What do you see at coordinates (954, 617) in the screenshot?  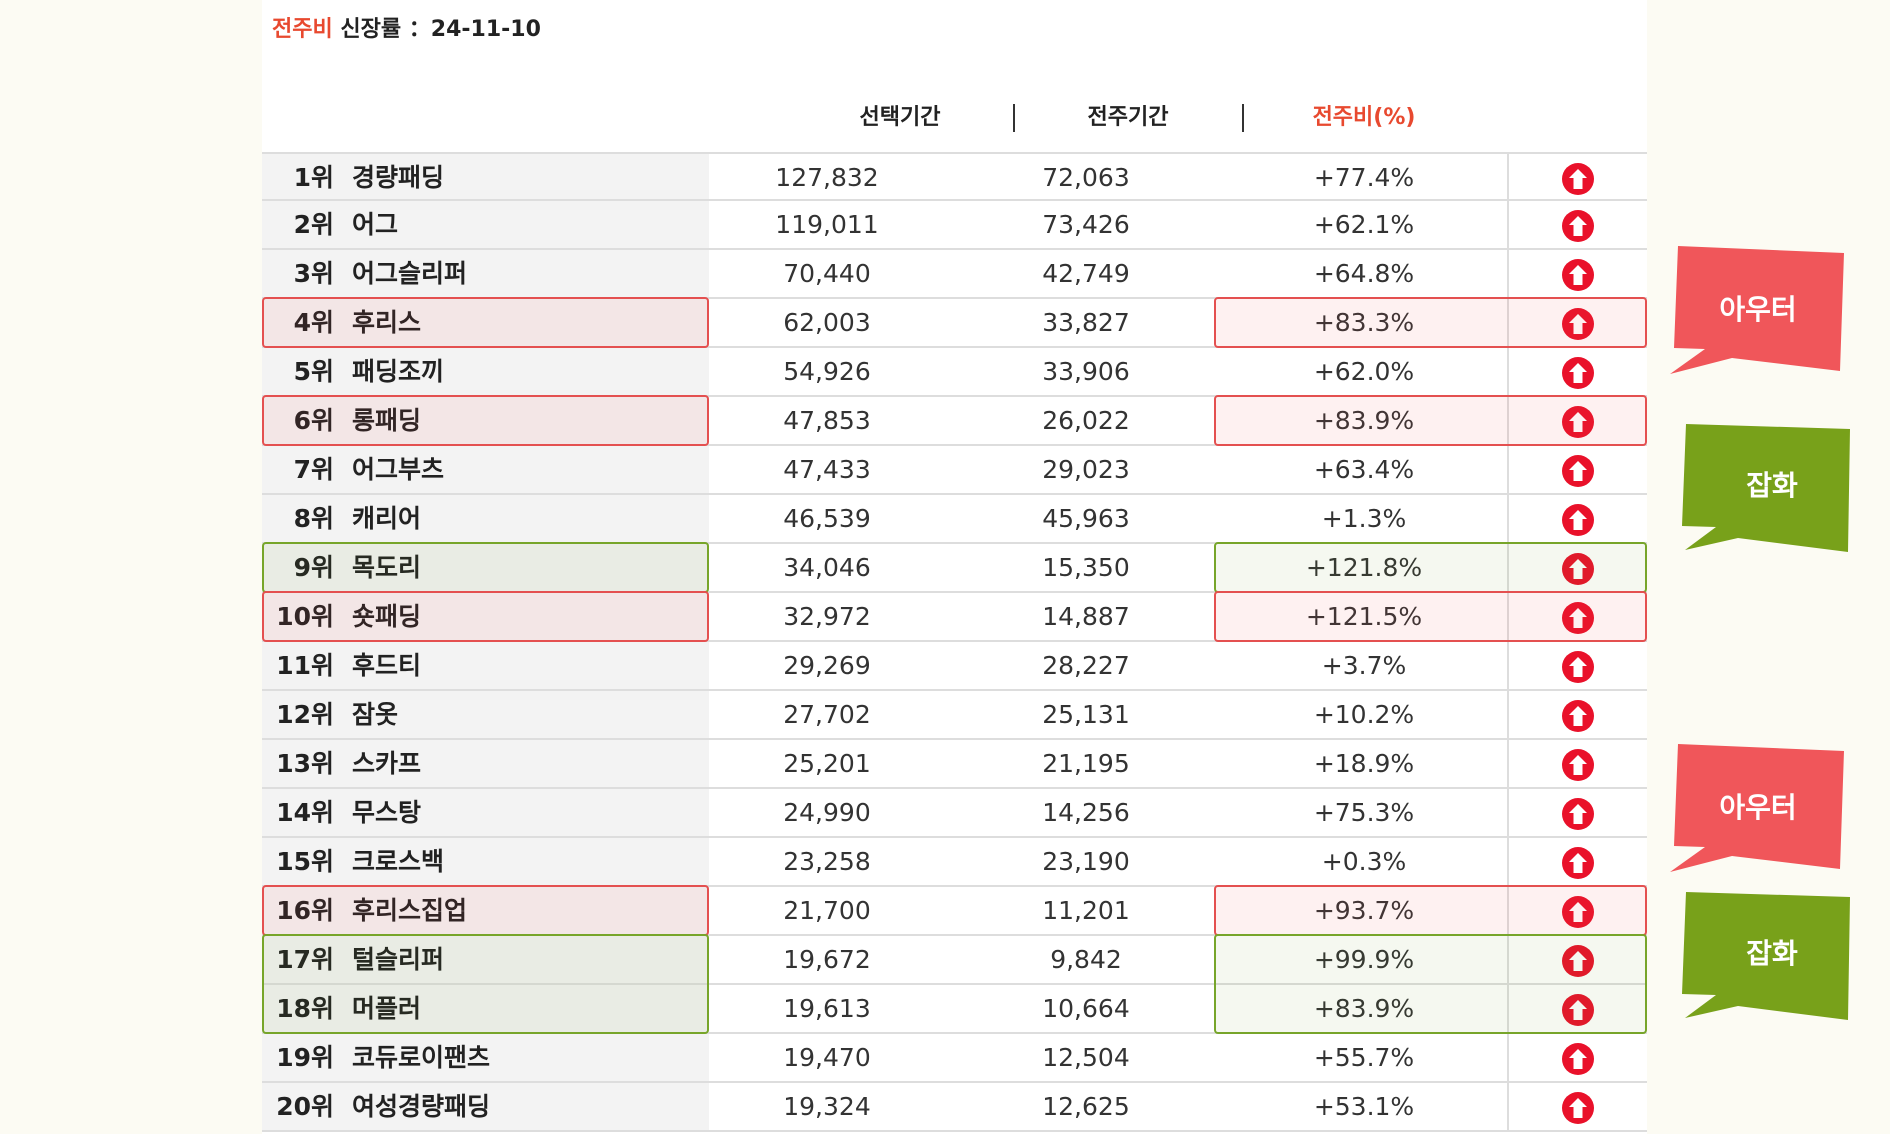 I see `table-row: 10위 숏패딩 32,972 14,887 +121.5%` at bounding box center [954, 617].